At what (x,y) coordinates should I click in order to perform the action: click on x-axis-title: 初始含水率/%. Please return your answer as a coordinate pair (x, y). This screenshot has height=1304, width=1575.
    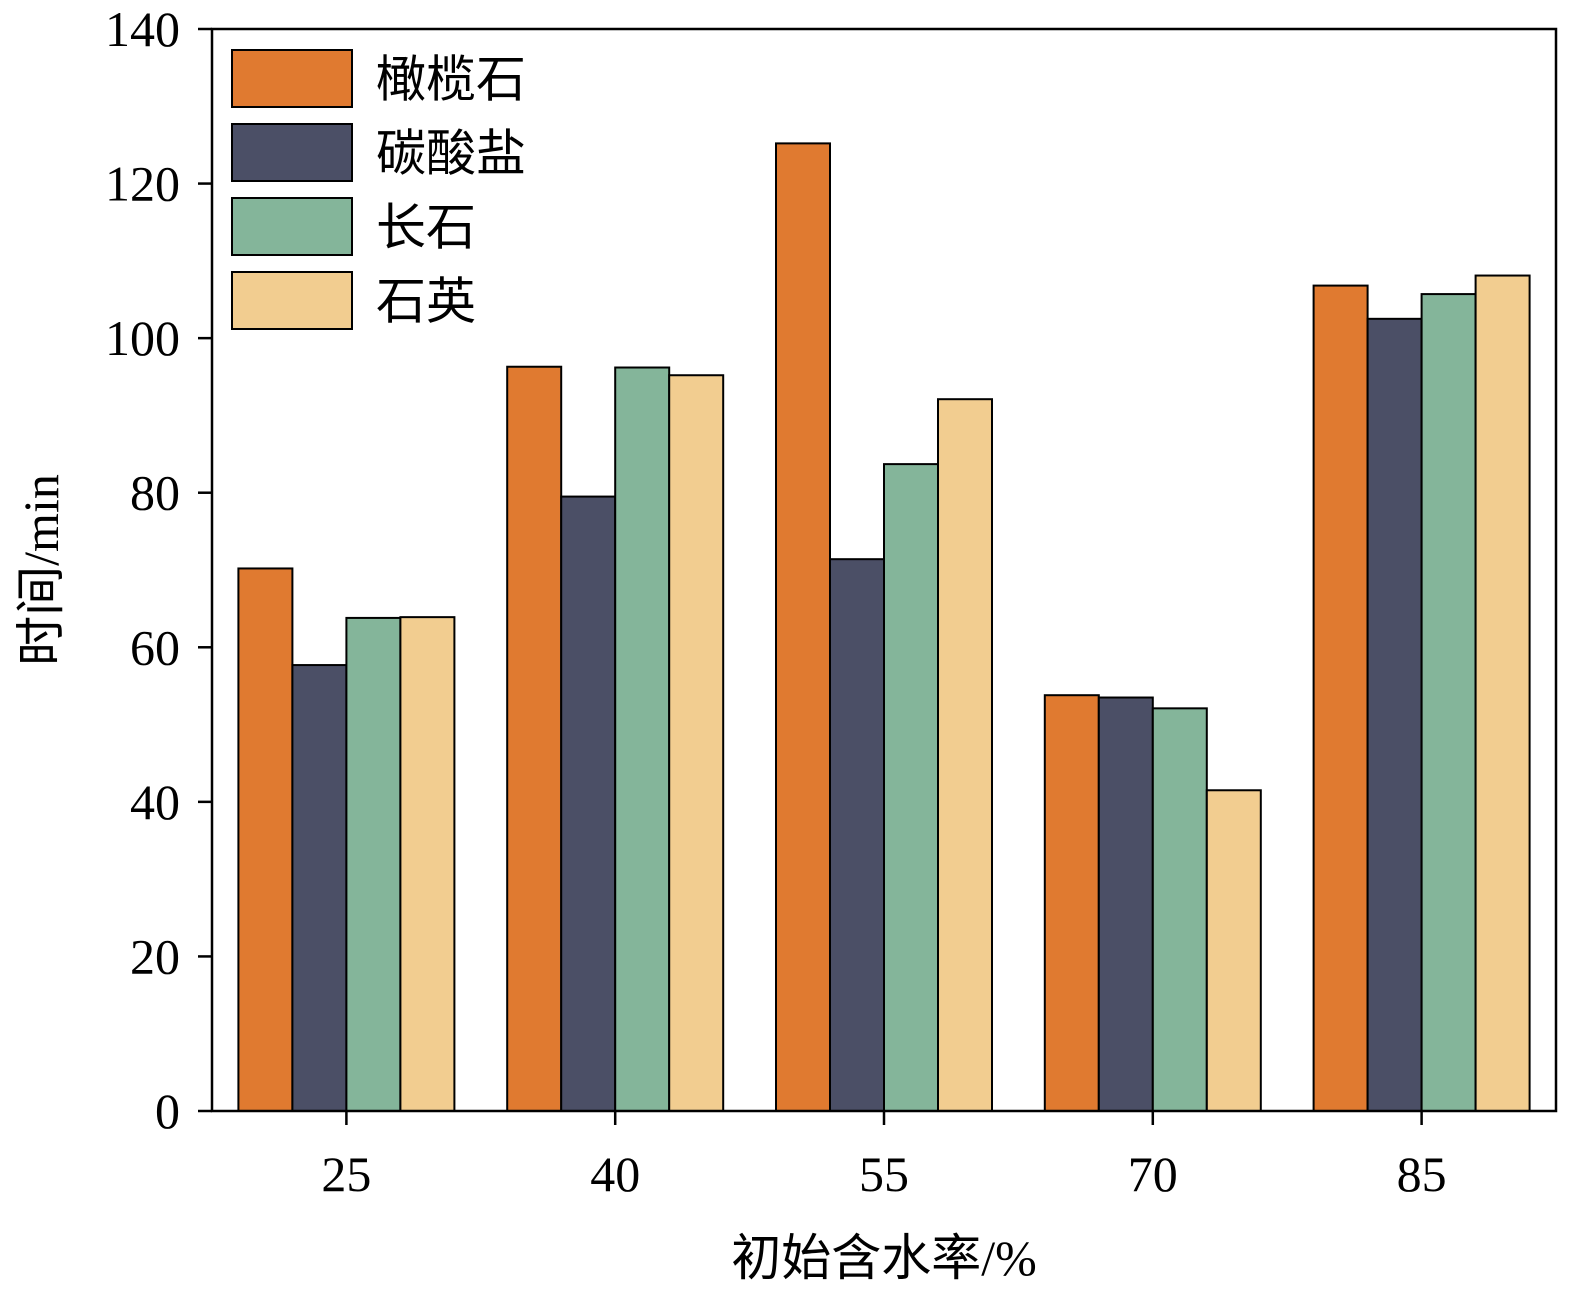
    Looking at the image, I should click on (884, 1258).